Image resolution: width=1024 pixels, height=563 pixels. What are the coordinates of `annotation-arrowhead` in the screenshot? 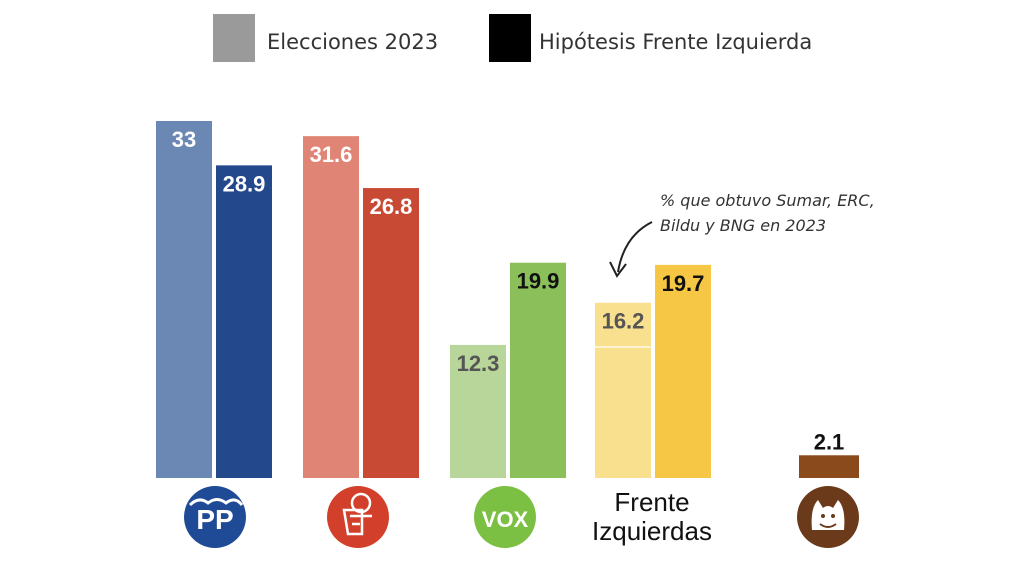 It's located at (618, 269).